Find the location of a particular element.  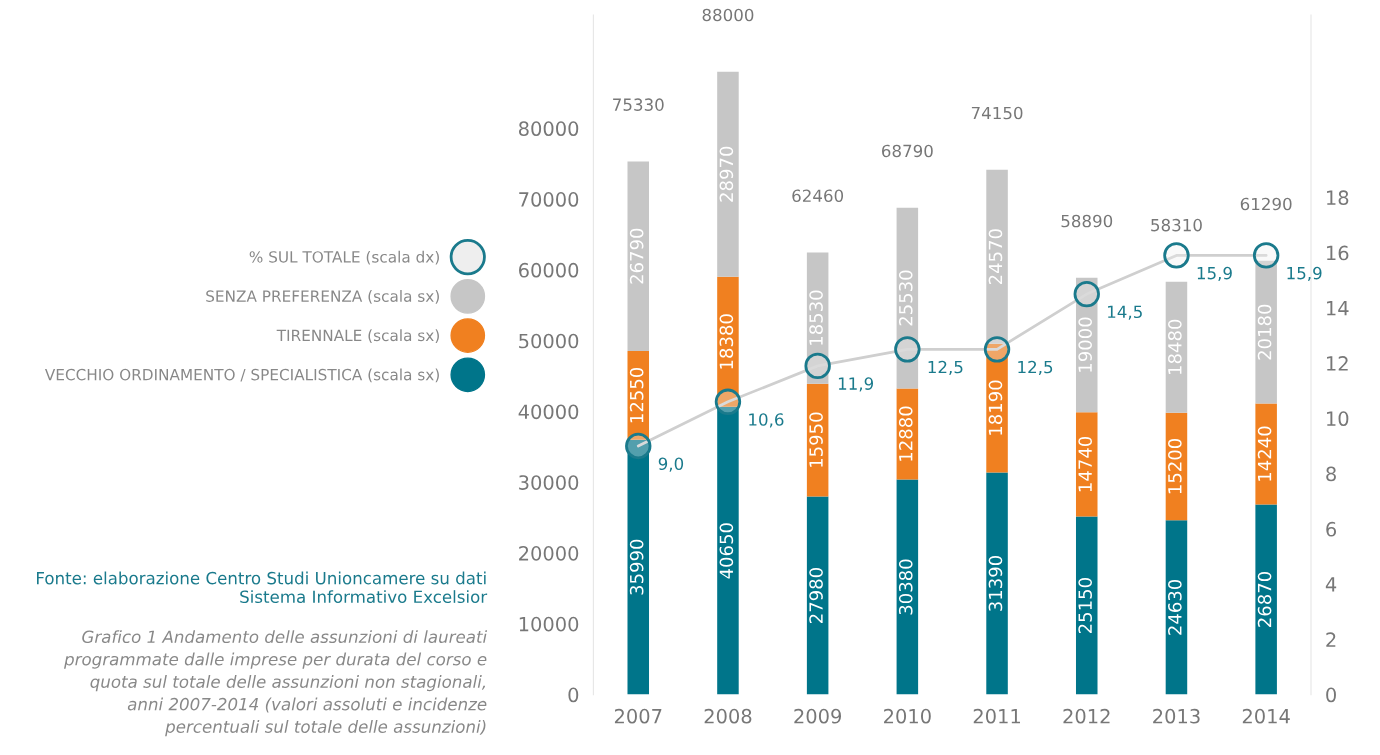

data-label: 18190 is located at coordinates (995, 407).